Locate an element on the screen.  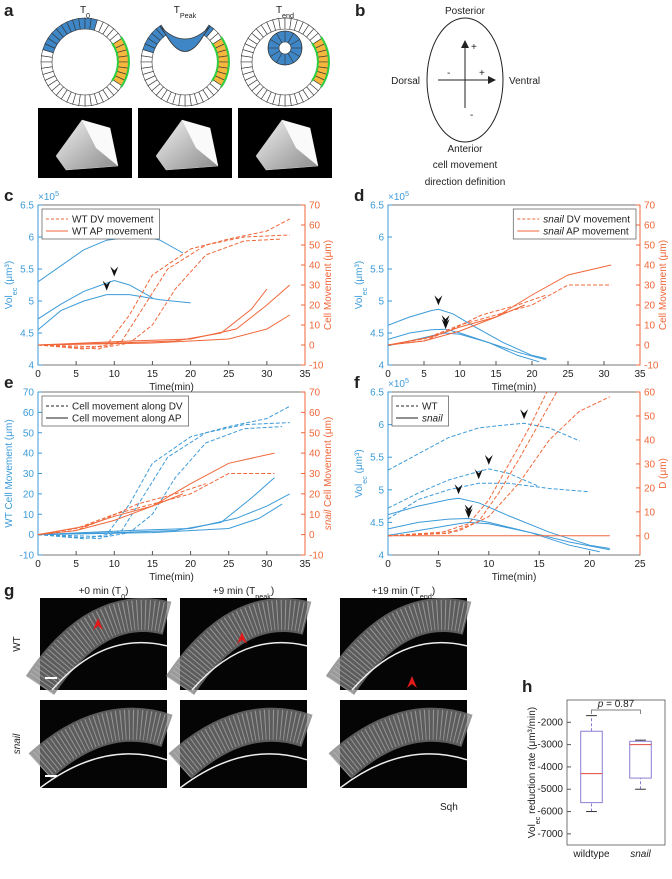
y-tick-label: 4 is located at coordinates (381, 366).